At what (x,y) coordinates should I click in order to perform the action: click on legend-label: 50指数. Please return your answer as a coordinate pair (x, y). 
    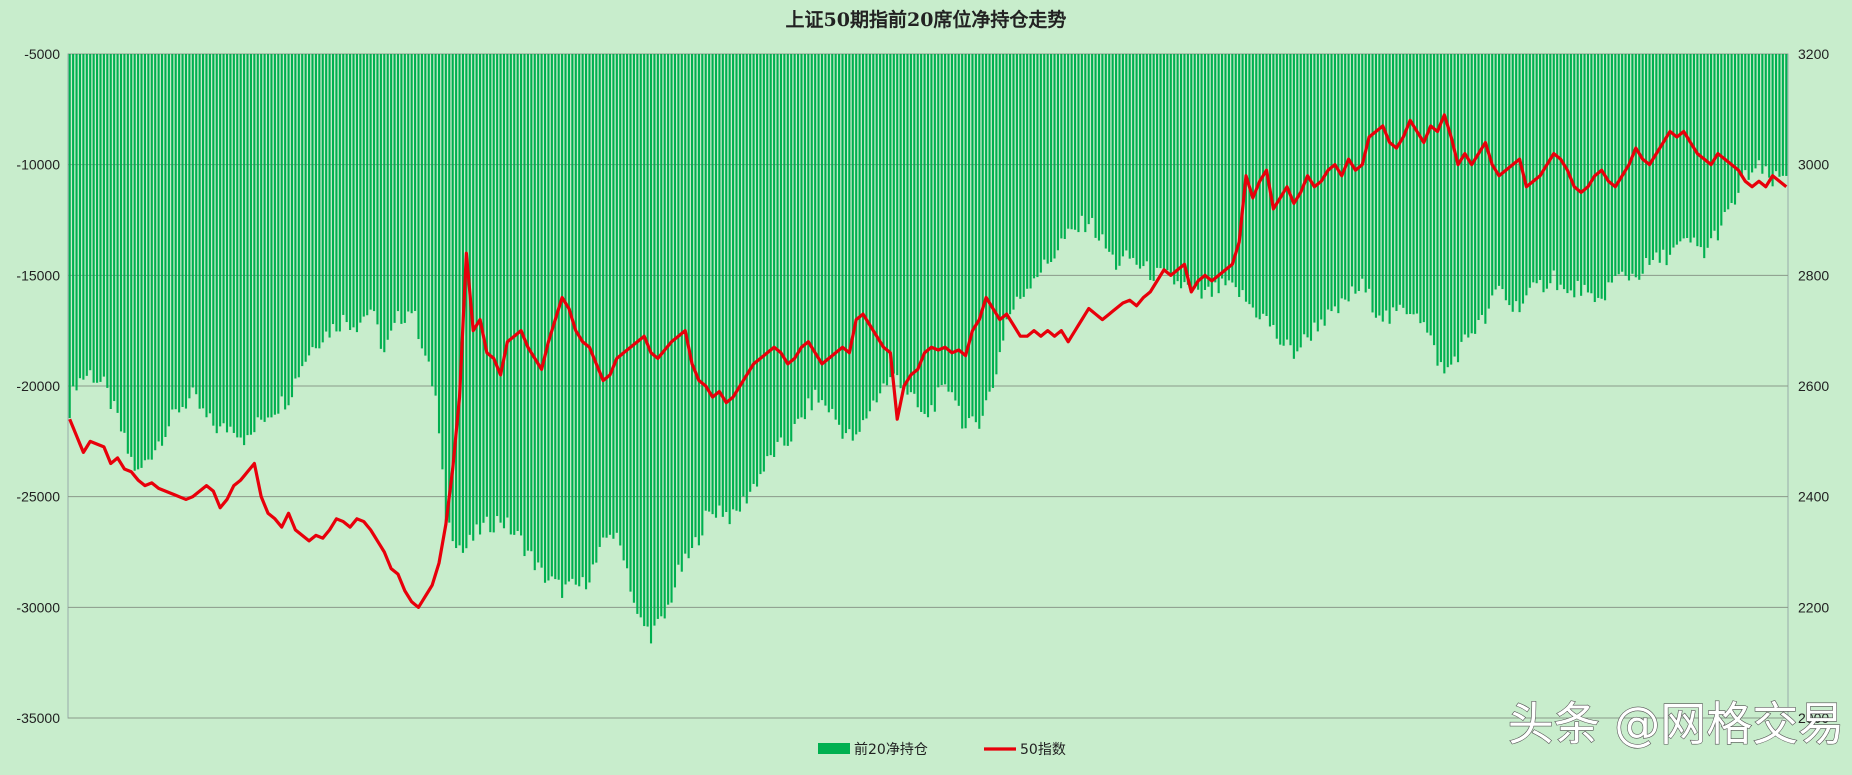
    Looking at the image, I should click on (1043, 750).